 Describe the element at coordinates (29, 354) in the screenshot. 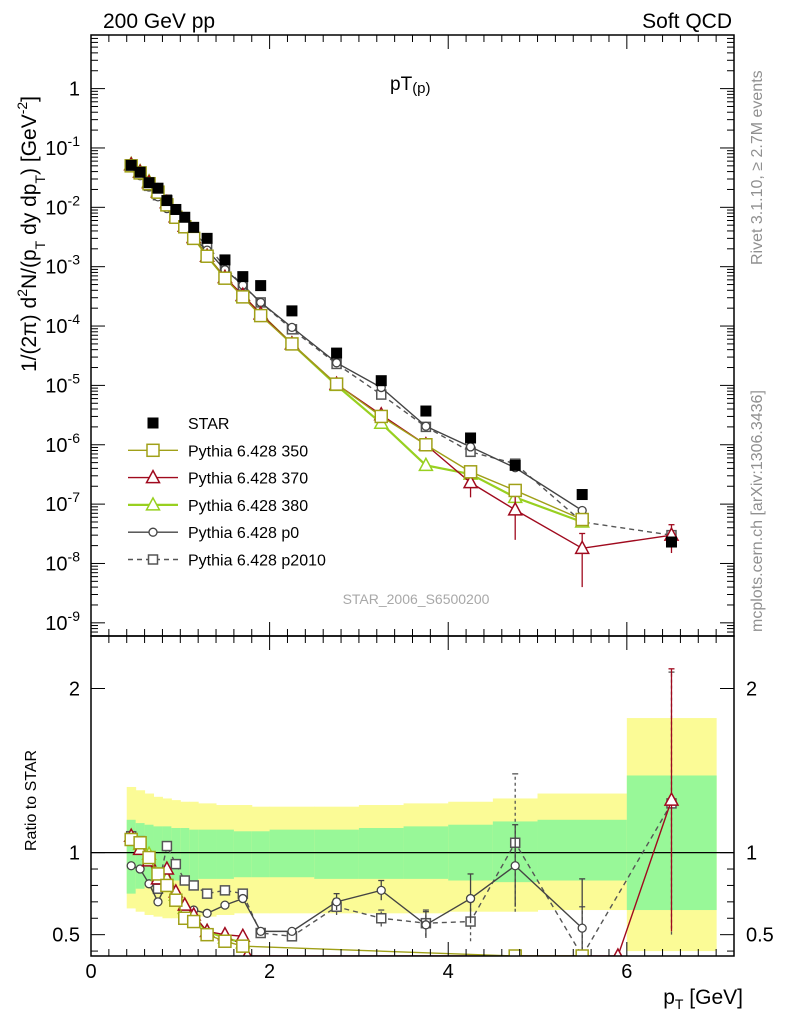

I see `main-y-axis-label-part: 1/(2` at that location.